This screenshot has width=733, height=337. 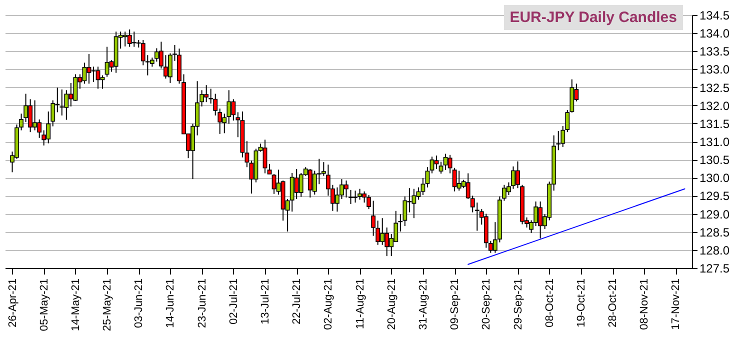 What do you see at coordinates (715, 269) in the screenshot?
I see `y-tick-label: 127.5` at bounding box center [715, 269].